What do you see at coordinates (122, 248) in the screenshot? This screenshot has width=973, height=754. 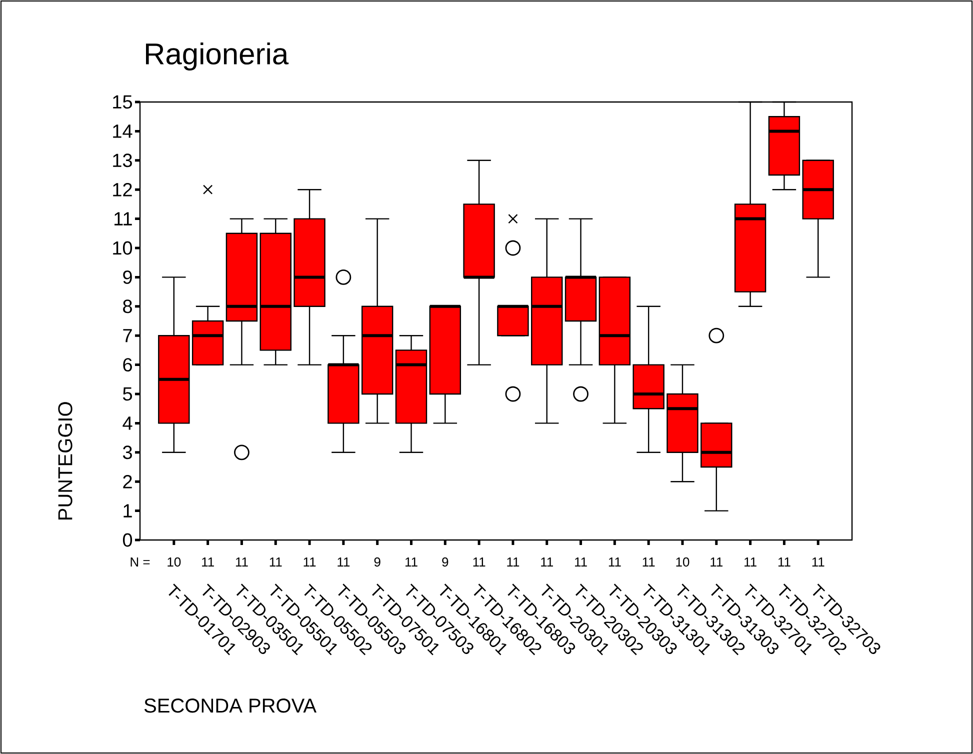 I see `y-tick-label: 10` at bounding box center [122, 248].